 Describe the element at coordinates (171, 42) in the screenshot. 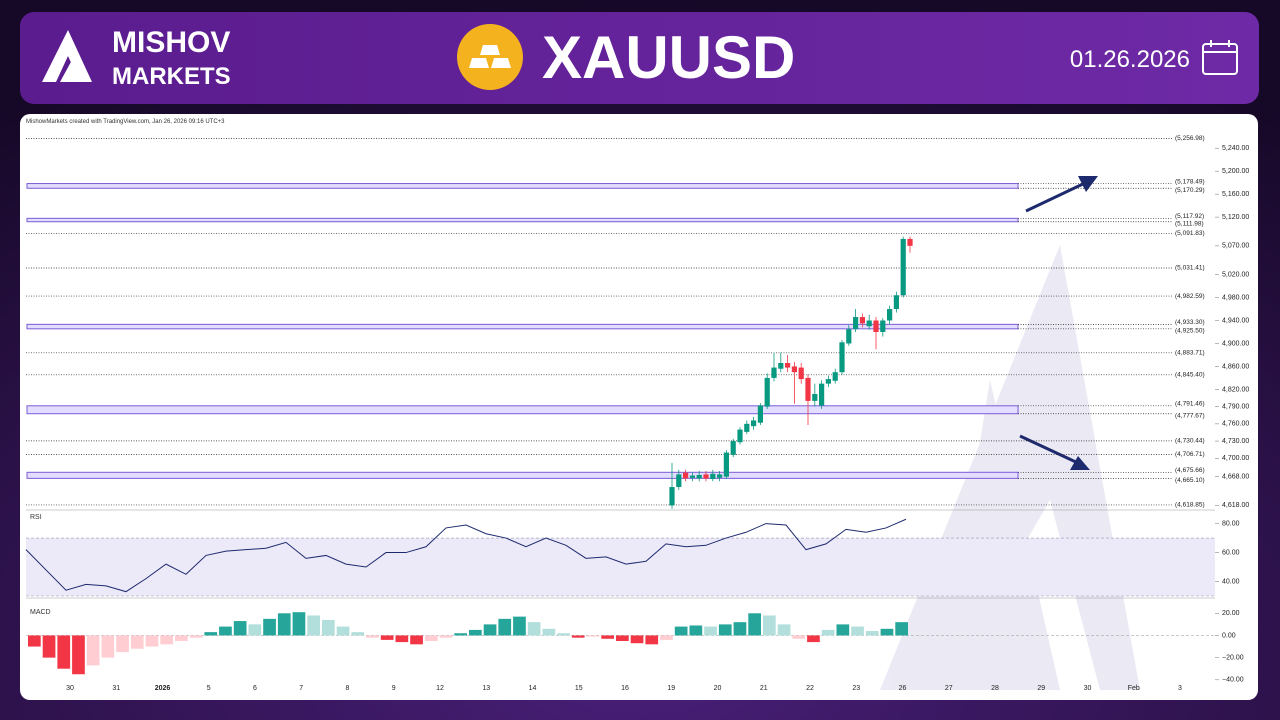

I see `brand-line1: MISHOV` at that location.